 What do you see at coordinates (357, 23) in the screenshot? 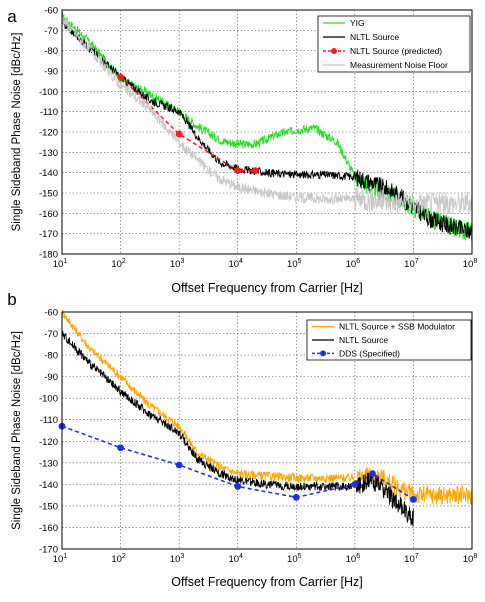
I see `legend-label: YIG` at bounding box center [357, 23].